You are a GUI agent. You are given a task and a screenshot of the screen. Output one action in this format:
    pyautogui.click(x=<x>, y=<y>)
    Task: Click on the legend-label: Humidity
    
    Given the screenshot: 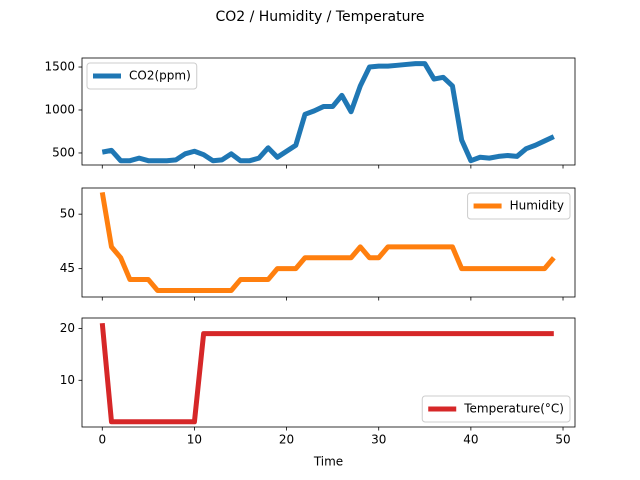 What is the action you would take?
    pyautogui.click(x=537, y=206)
    